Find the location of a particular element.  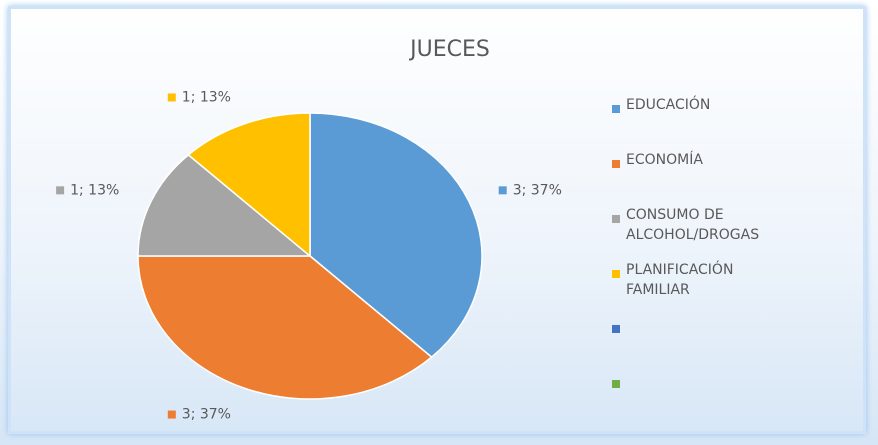

chart-title: JUECES is located at coordinates (449, 49).